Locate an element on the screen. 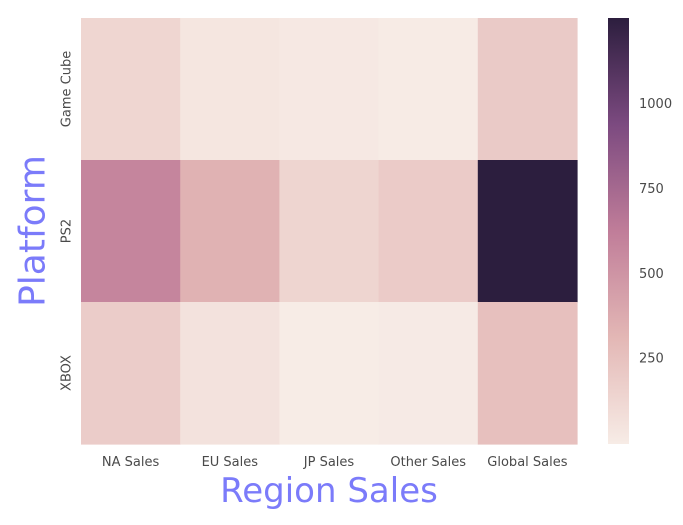  x-tick-label: EU Sales is located at coordinates (230, 462).